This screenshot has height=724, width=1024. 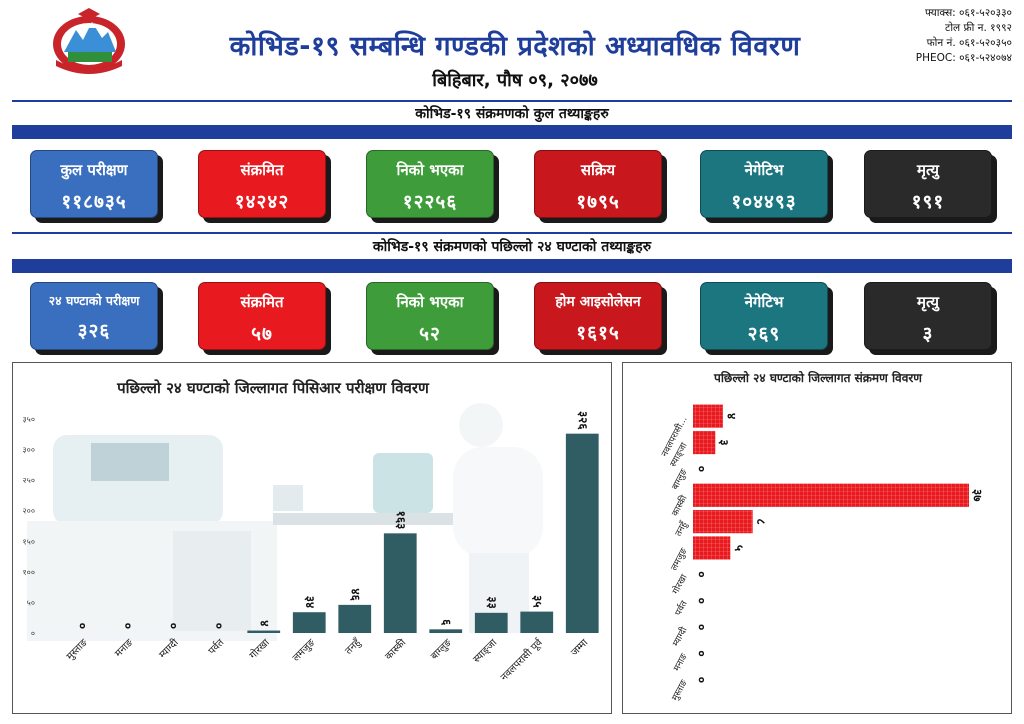 What do you see at coordinates (446, 622) in the screenshot?
I see `value-label: ६` at bounding box center [446, 622].